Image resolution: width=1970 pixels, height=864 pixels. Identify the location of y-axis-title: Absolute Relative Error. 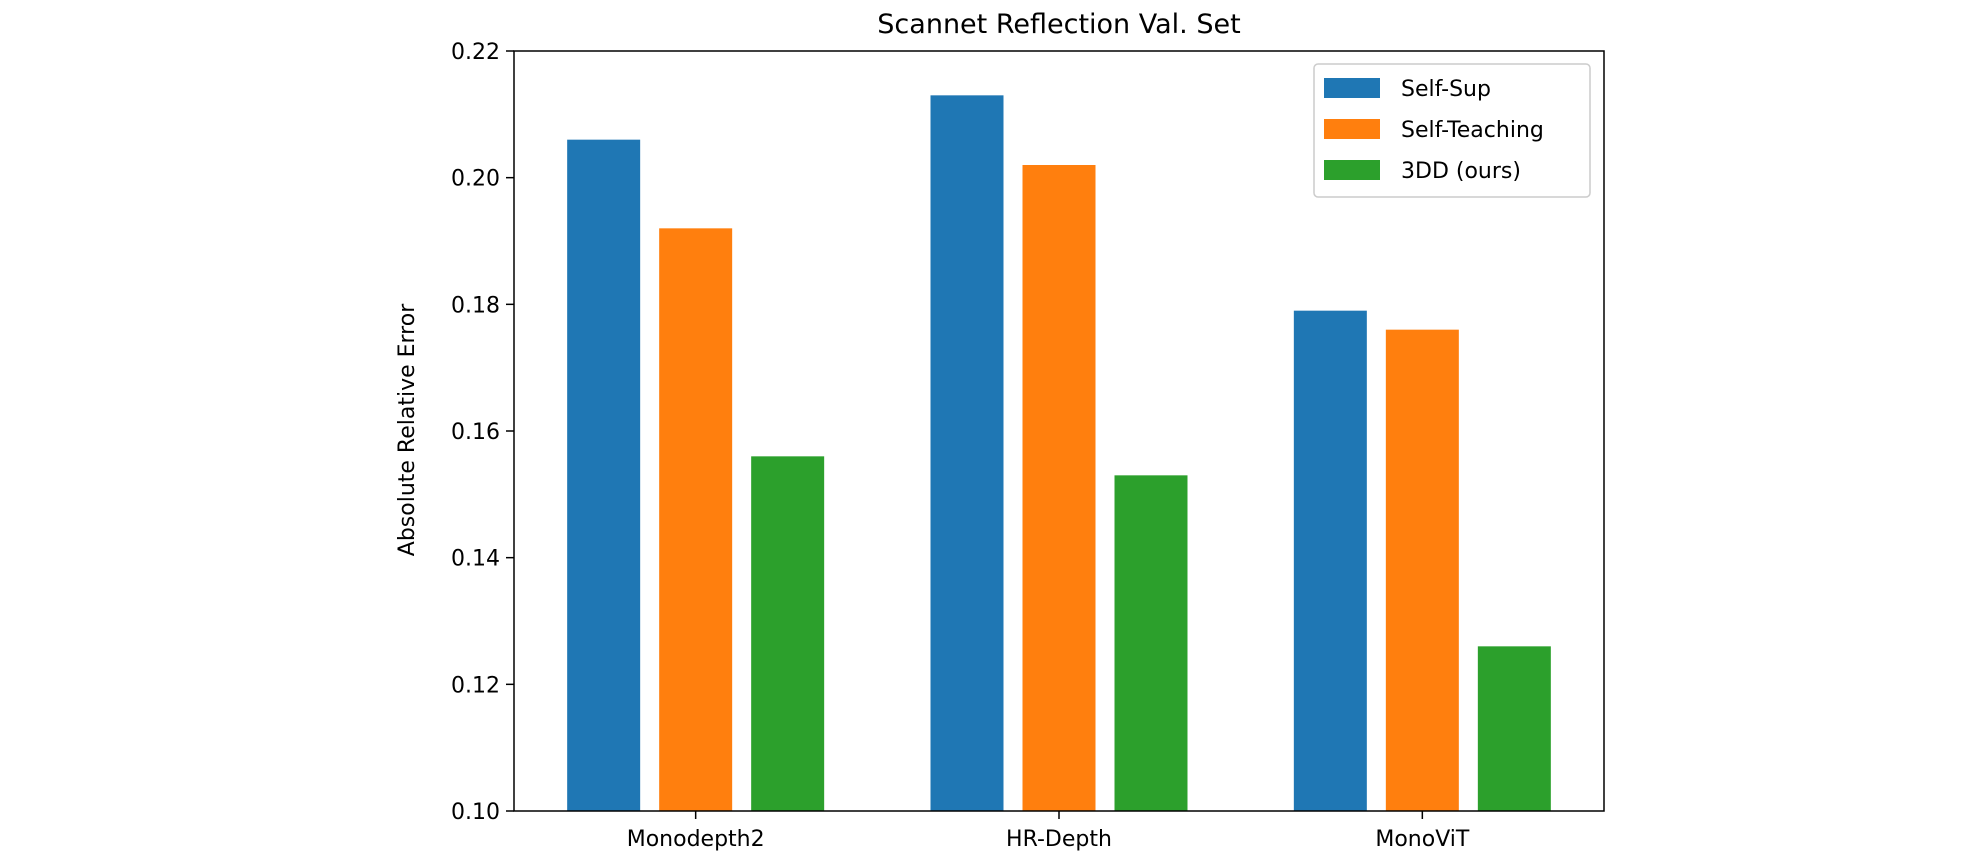
(407, 429).